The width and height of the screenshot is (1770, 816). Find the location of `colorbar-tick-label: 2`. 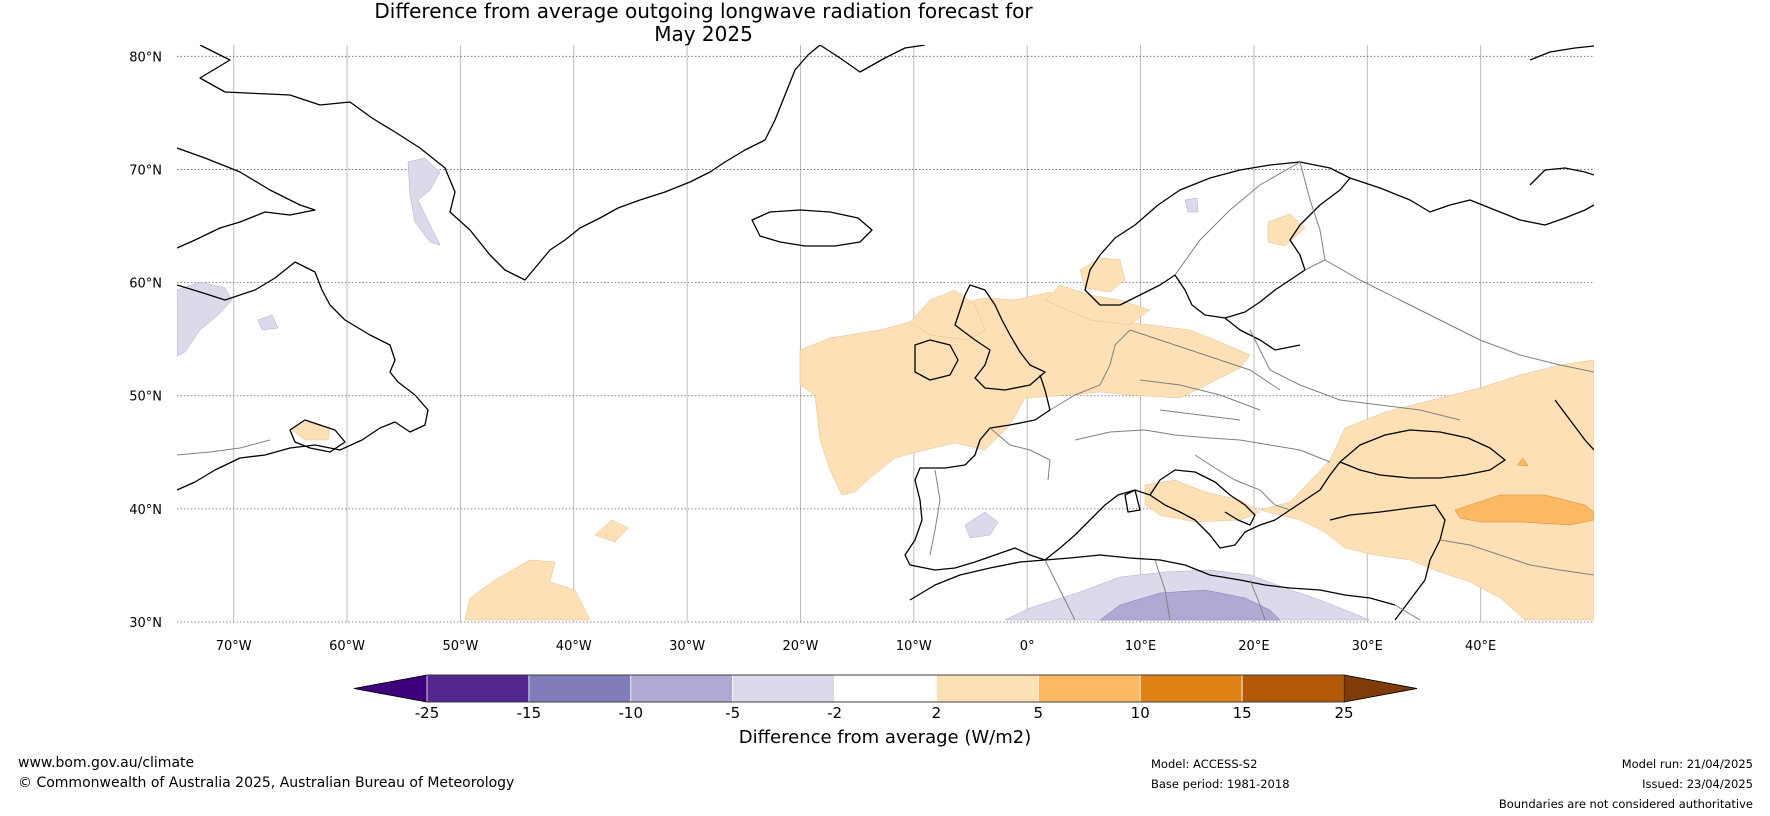

colorbar-tick-label: 2 is located at coordinates (937, 713).